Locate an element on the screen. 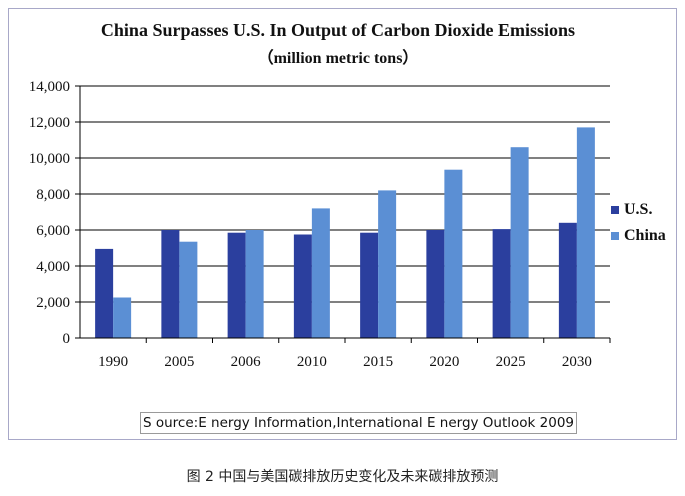  bar-china-2010 is located at coordinates (320, 273).